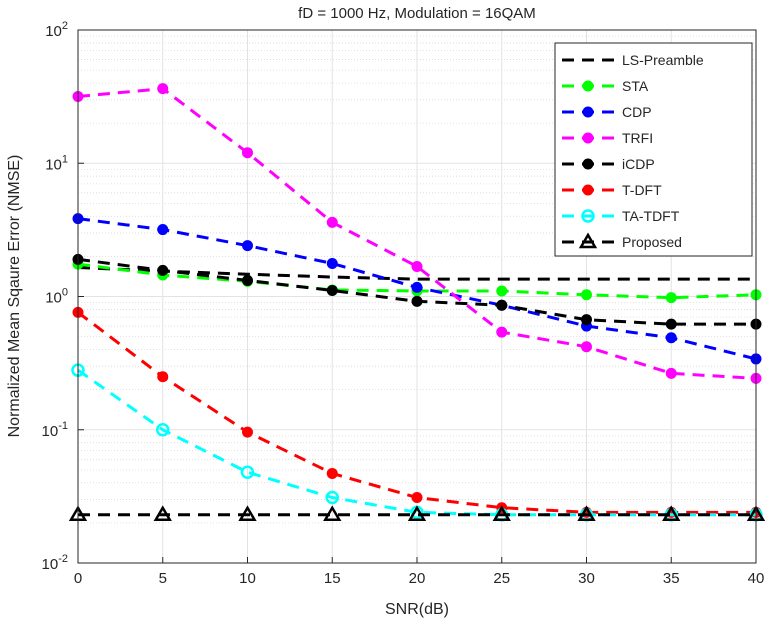  Describe the element at coordinates (501, 578) in the screenshot. I see `x-tick-label: 25` at that location.